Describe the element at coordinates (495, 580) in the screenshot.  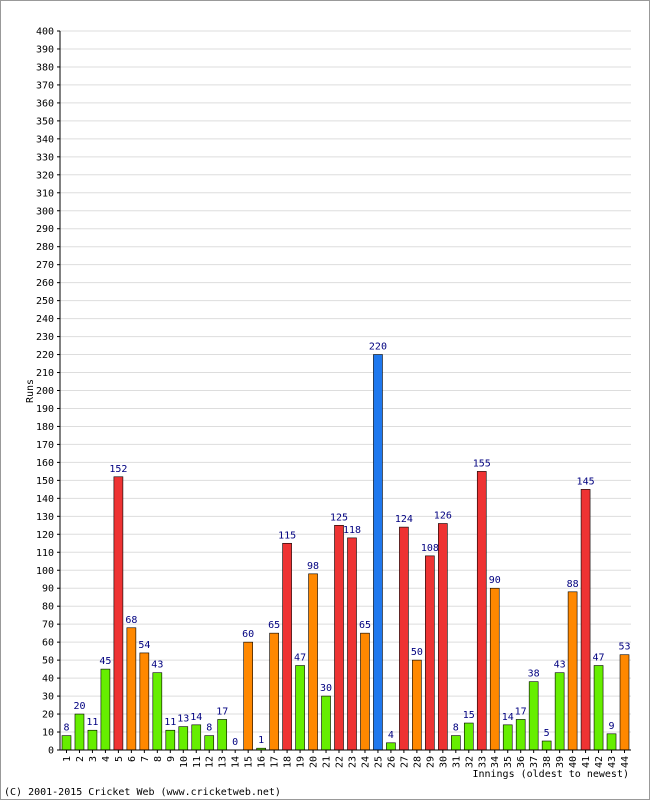
I see `data-label: 90` at that location.